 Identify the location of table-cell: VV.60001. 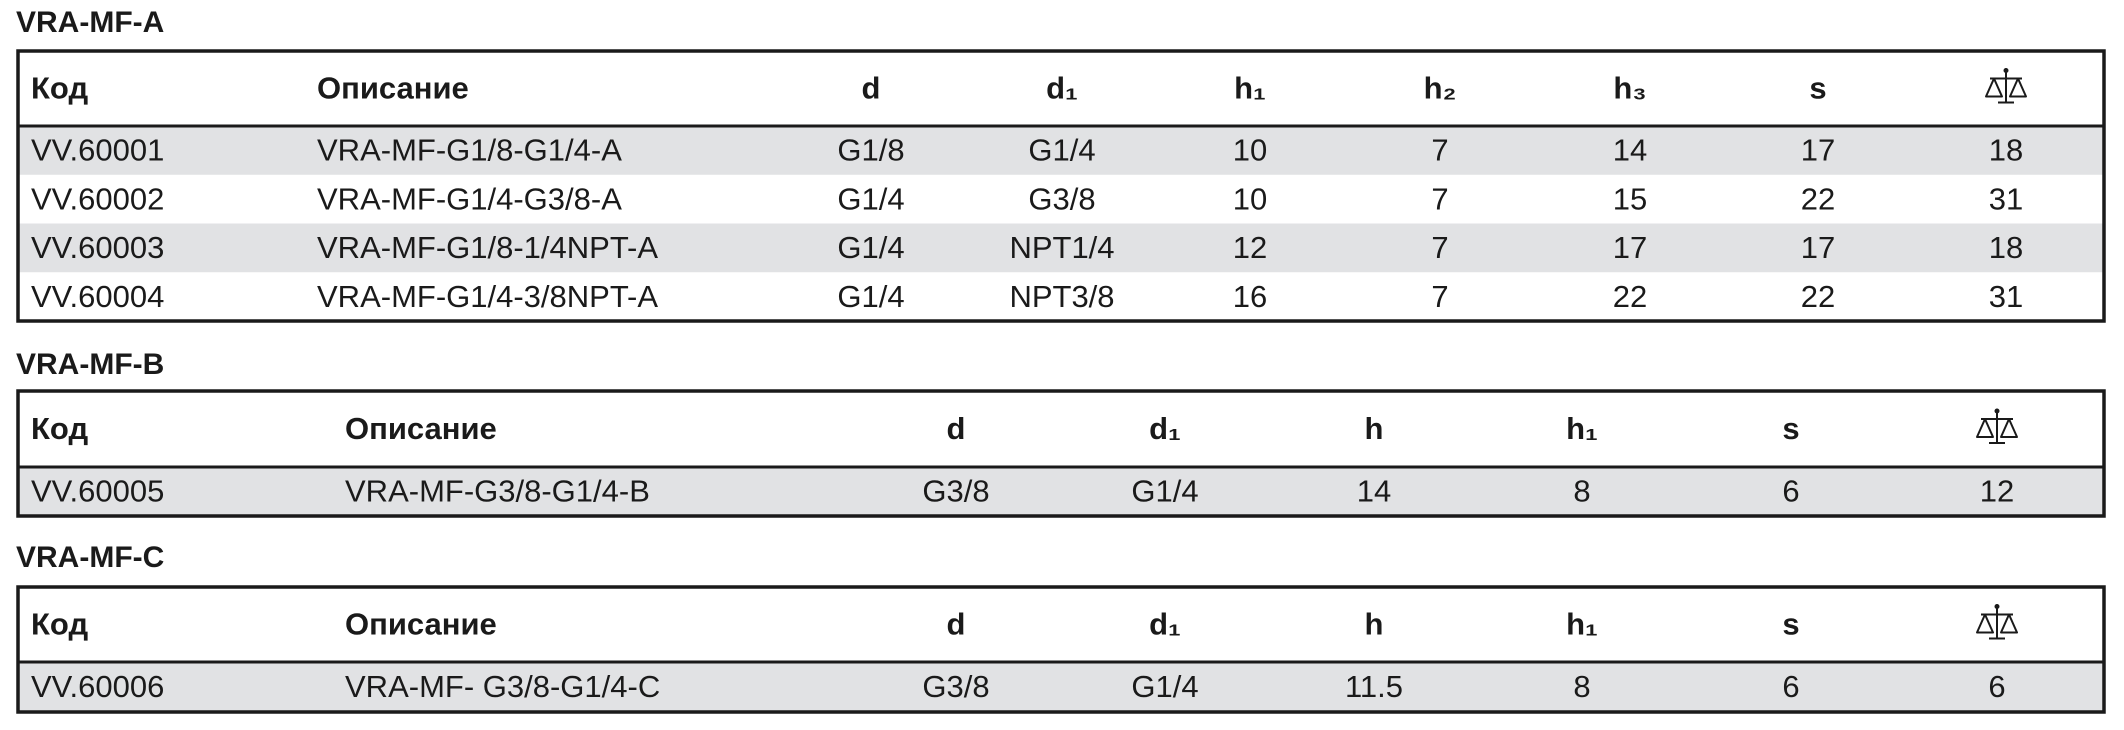
(97, 150).